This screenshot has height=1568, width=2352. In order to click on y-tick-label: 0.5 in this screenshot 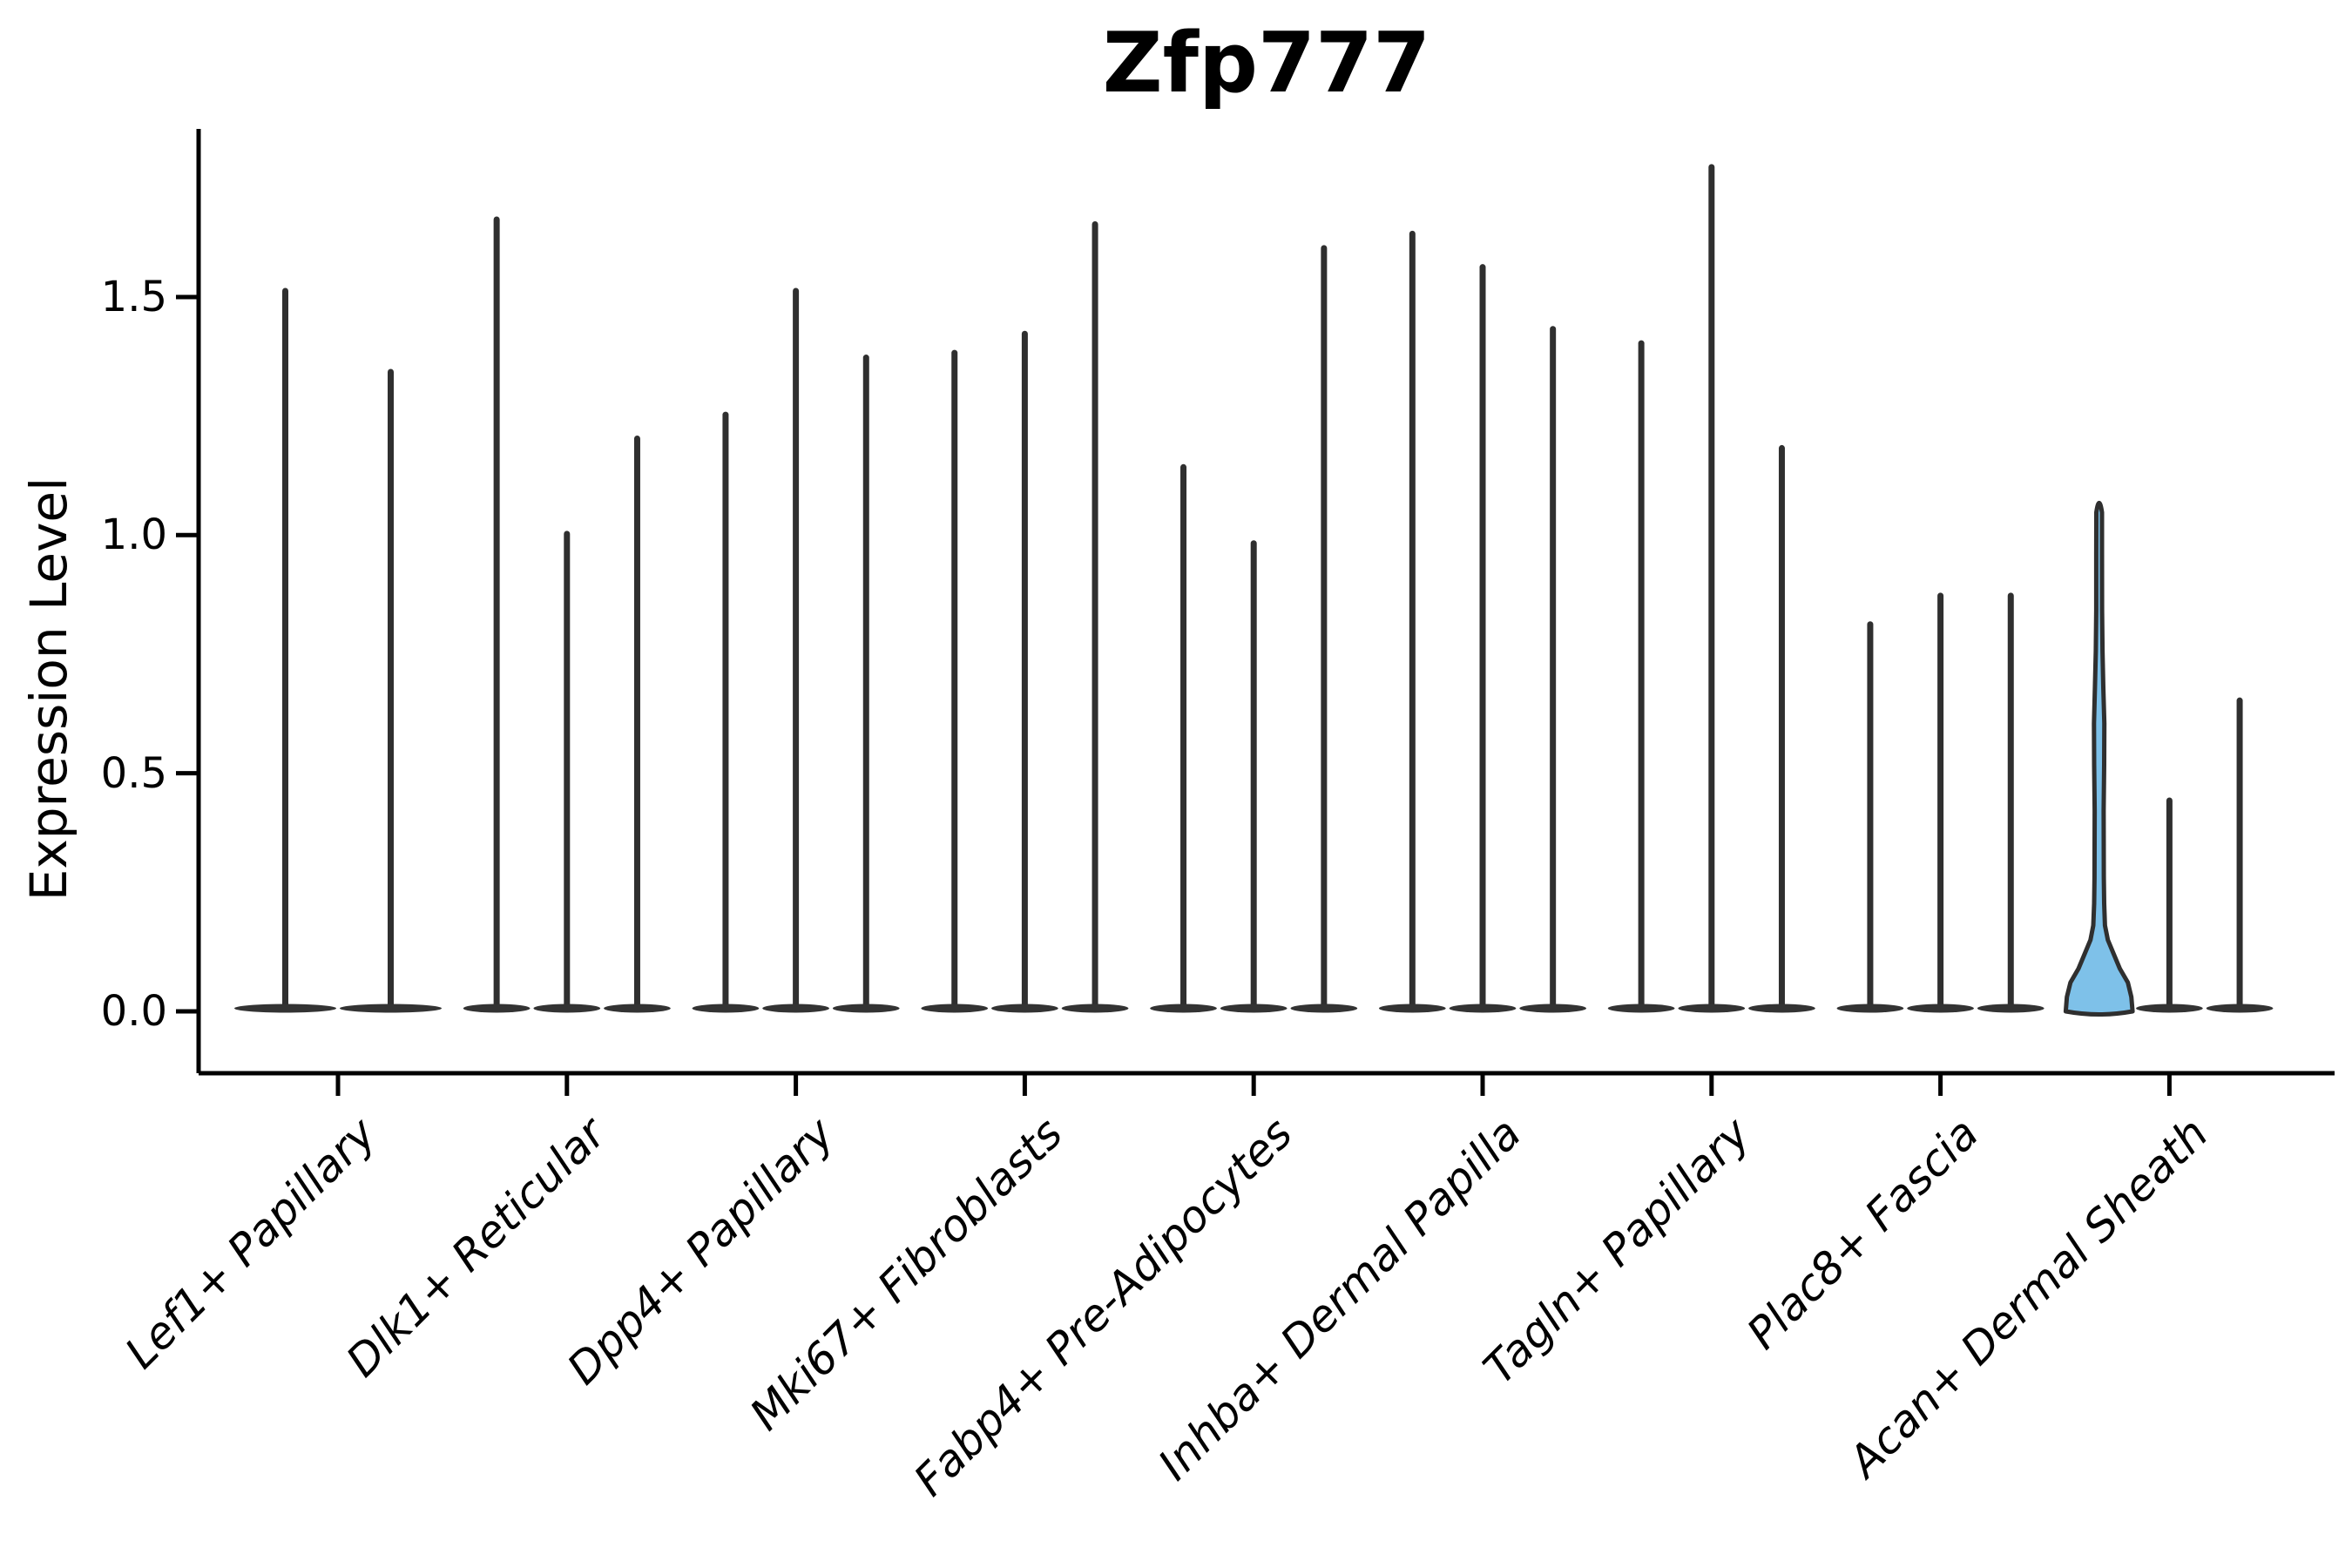, I will do `click(134, 773)`.